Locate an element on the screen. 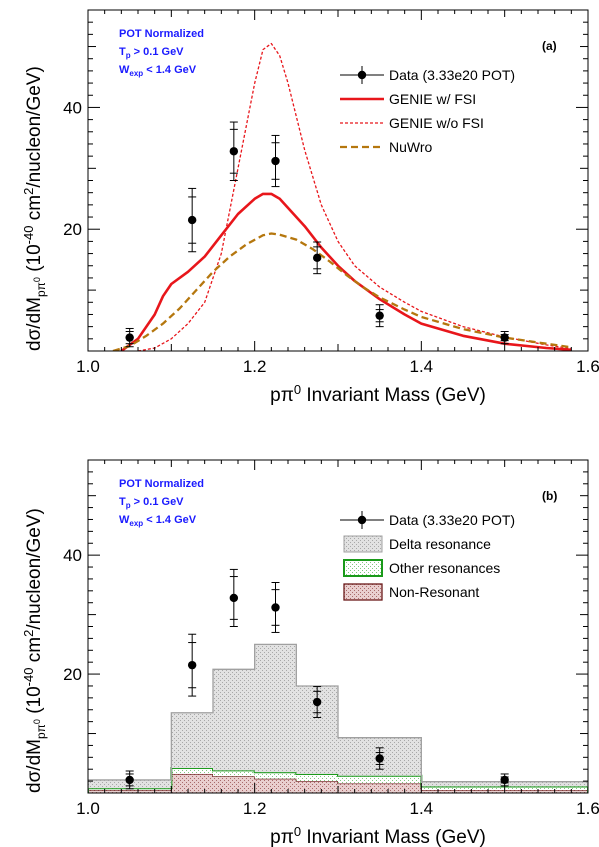  nuwro-curve is located at coordinates (342, 291).